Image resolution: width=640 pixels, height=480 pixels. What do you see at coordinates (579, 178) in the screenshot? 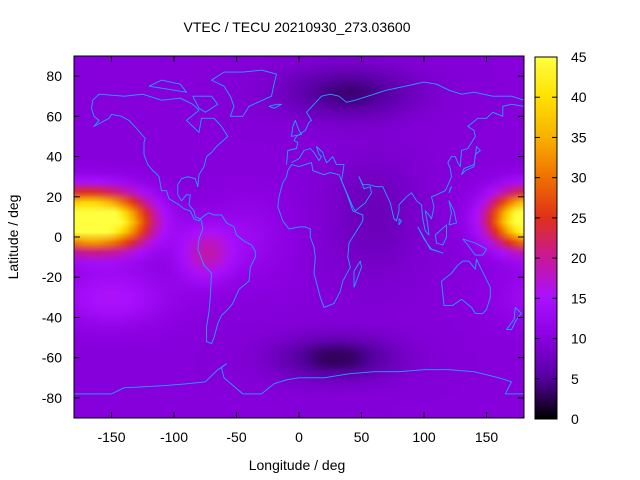
I see `colorbar-tick-label: 30` at bounding box center [579, 178].